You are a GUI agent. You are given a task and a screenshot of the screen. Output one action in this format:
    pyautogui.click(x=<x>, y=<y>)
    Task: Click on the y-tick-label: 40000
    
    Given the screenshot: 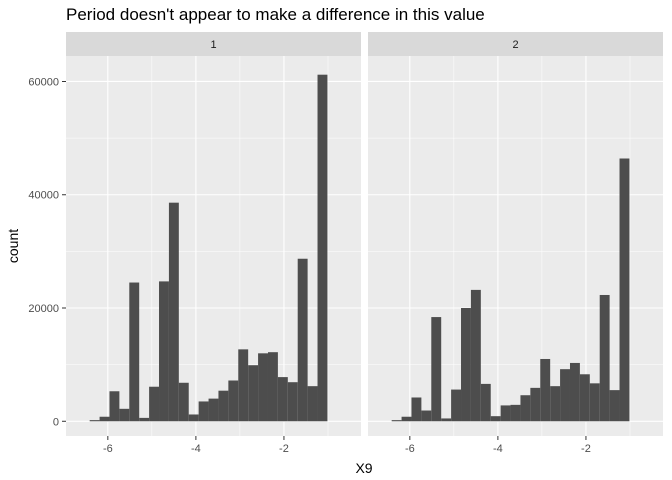 What is the action you would take?
    pyautogui.click(x=43, y=196)
    